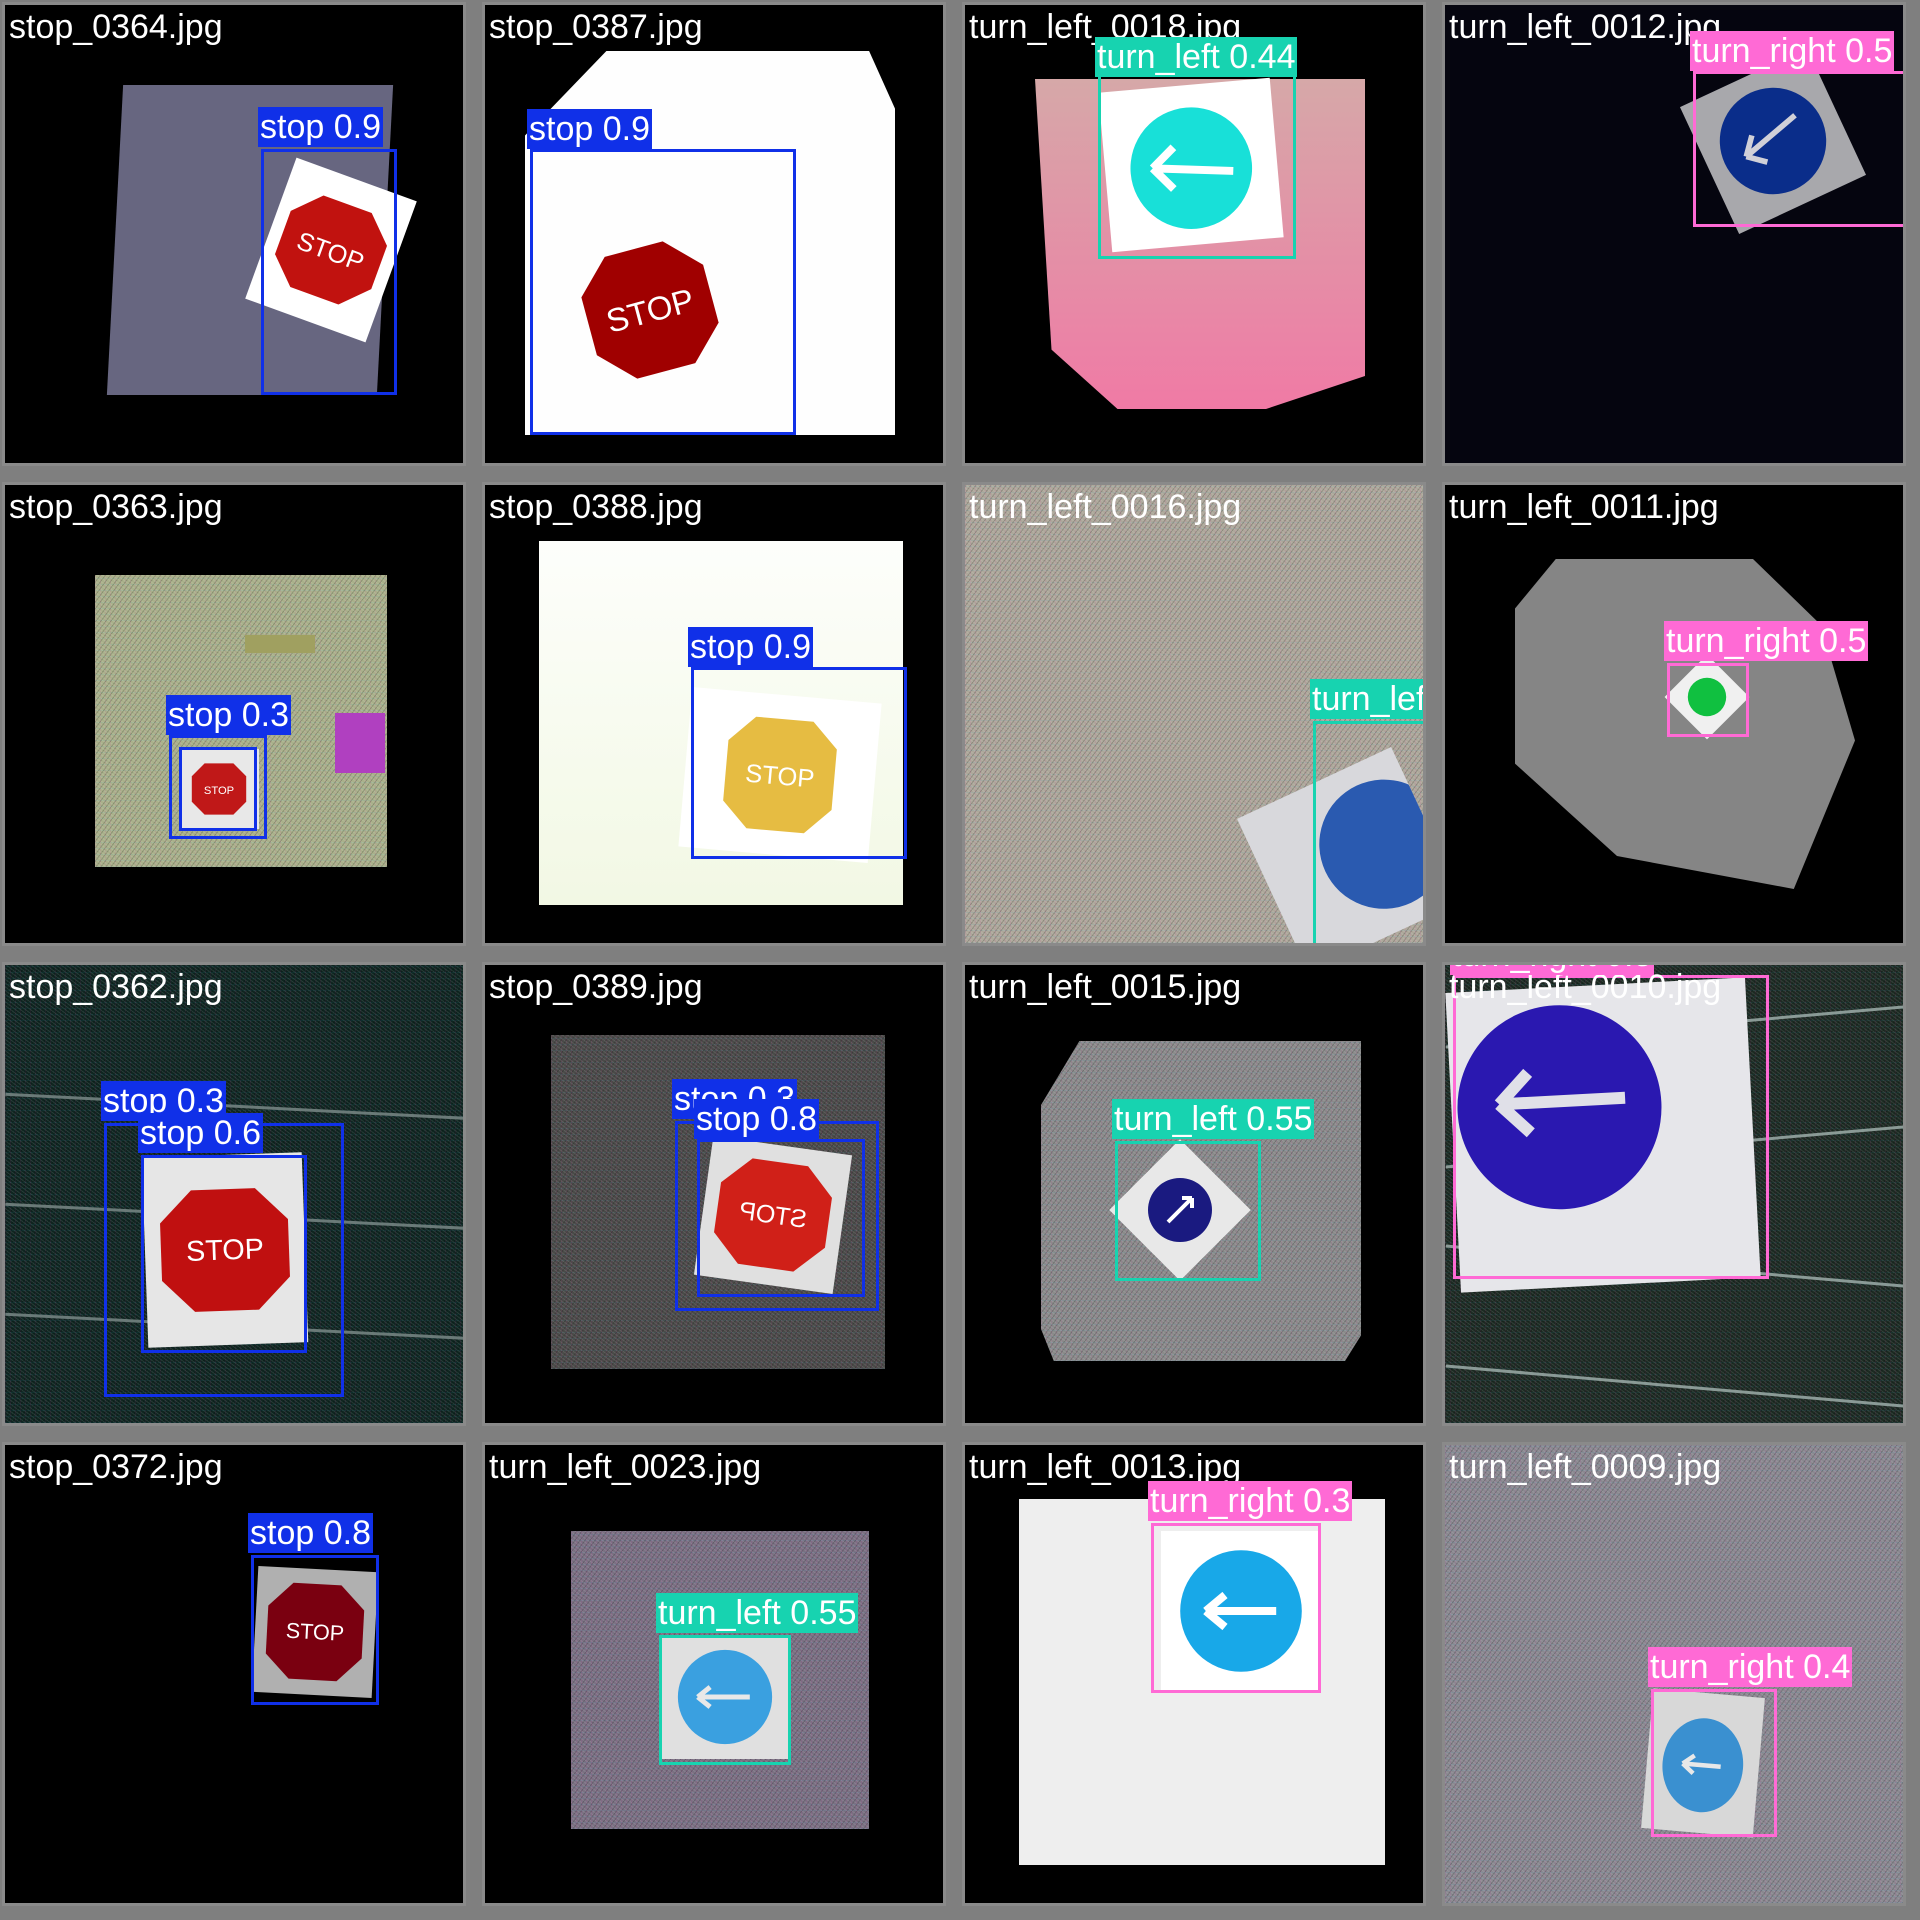 The height and width of the screenshot is (1920, 1920). What do you see at coordinates (1196, 57) in the screenshot?
I see `detection-label: turn_left 0.44` at bounding box center [1196, 57].